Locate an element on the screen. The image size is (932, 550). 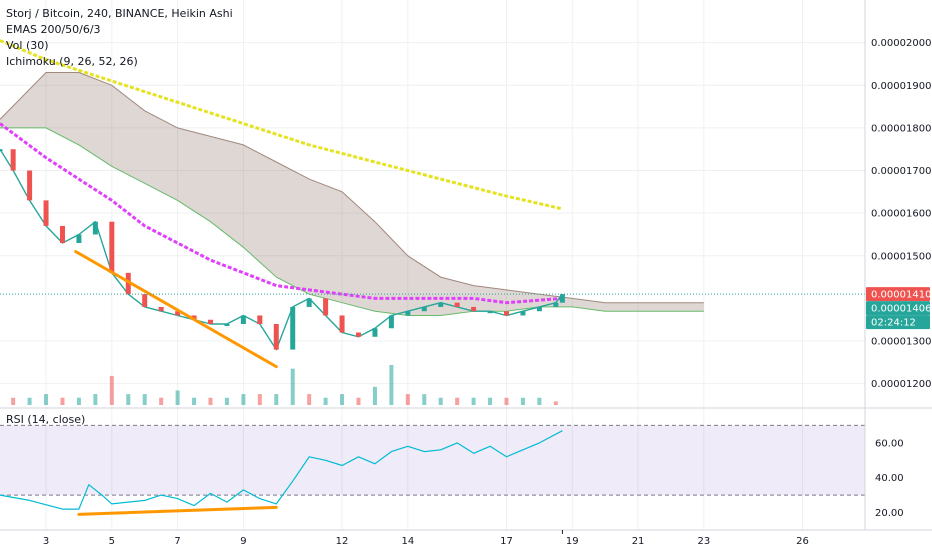
time-tick-label-9: 23 is located at coordinates (703, 541).